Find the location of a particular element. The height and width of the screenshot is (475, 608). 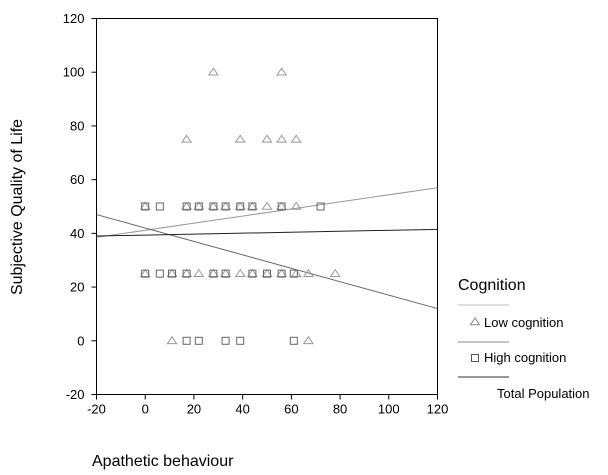

y-tick-label: 80 is located at coordinates (77, 125).